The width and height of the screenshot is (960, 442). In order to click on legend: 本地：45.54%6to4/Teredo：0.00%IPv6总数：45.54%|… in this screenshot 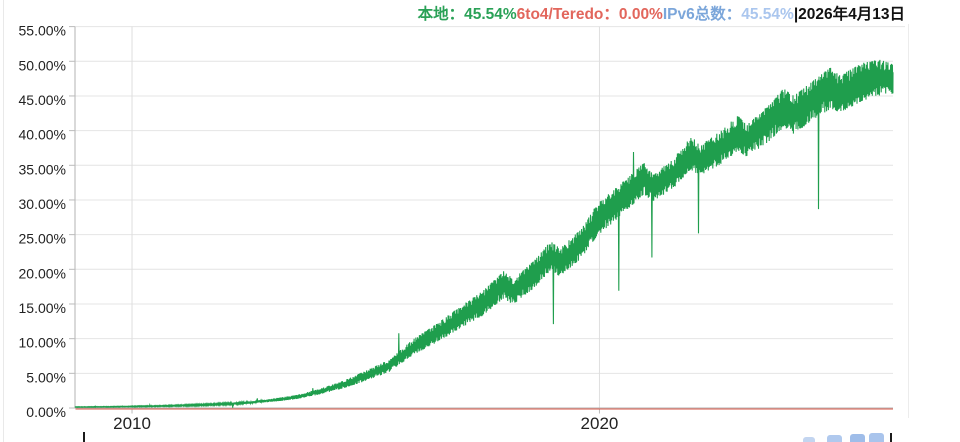, I will do `click(661, 15)`.